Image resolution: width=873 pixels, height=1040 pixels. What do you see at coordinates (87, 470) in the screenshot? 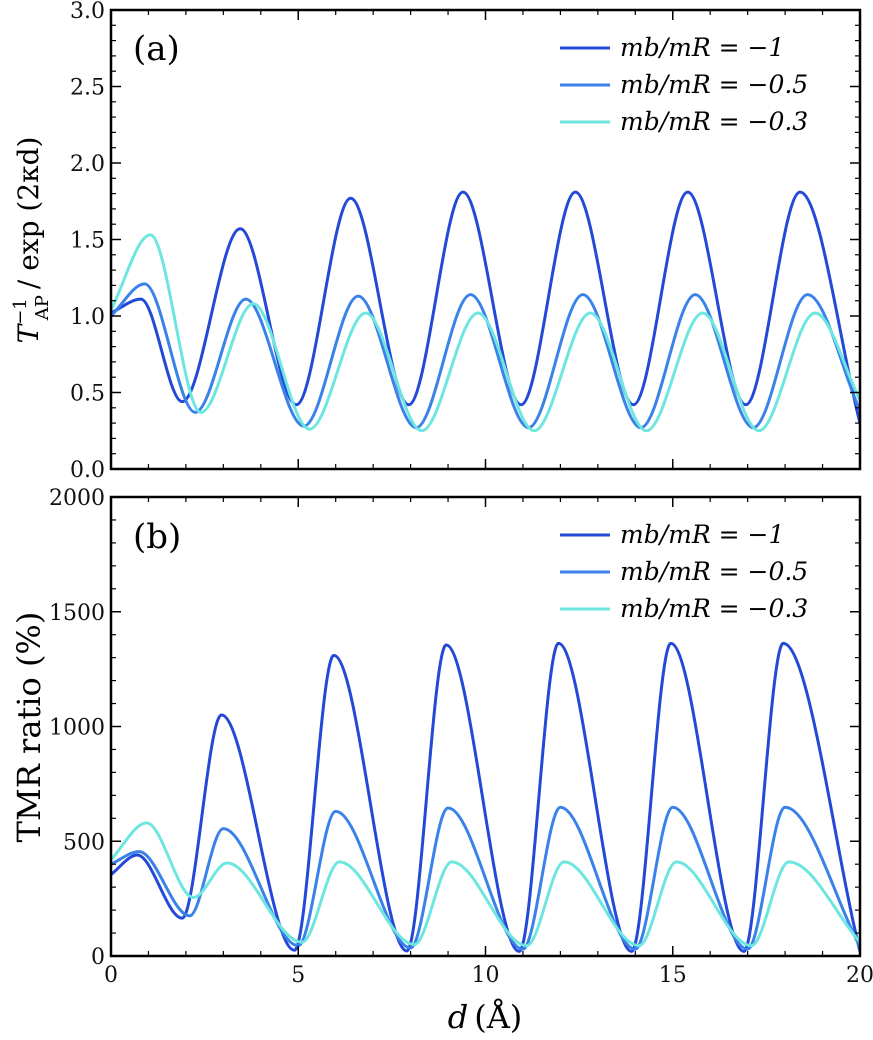
I see `y-tick-label: 0.0` at bounding box center [87, 470].